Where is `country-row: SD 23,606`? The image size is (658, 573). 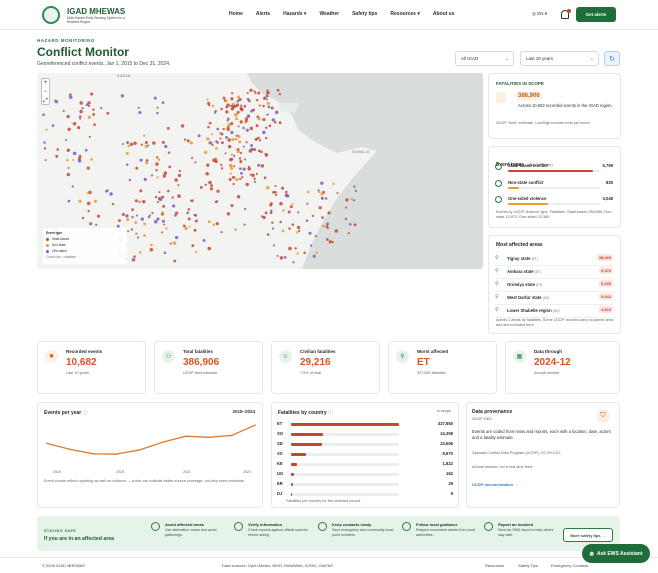
country-row: SD 23,606 is located at coordinates (365, 446).